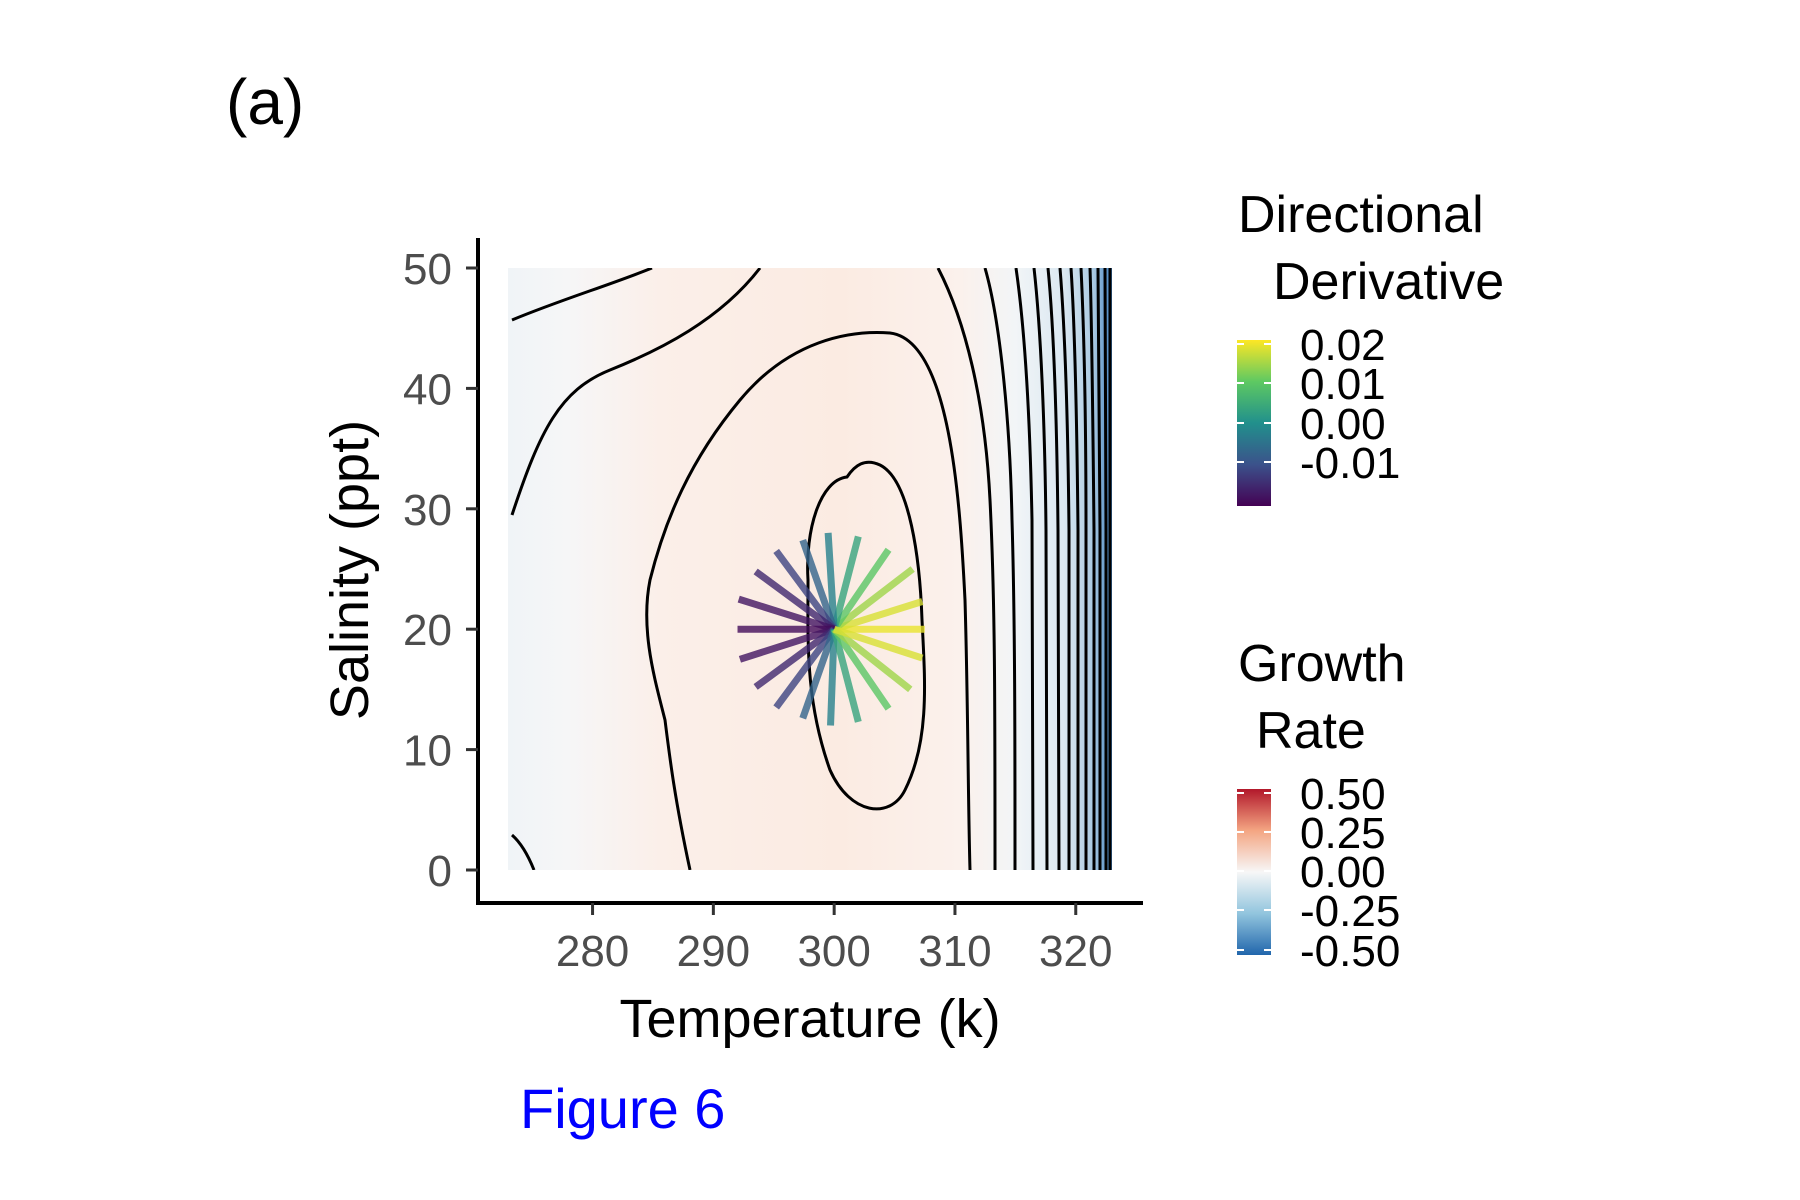  Describe the element at coordinates (1311, 731) in the screenshot. I see `legend-title-line: Rate` at that location.